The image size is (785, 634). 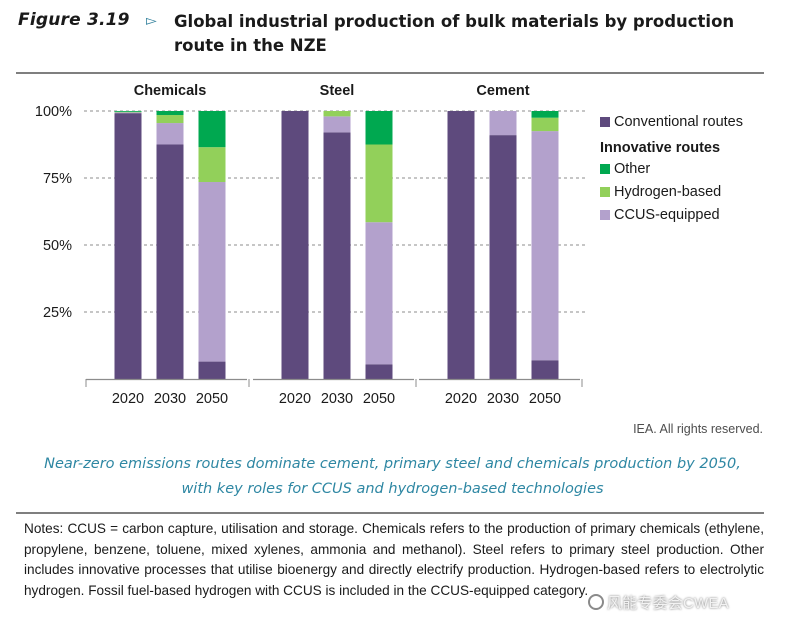 What do you see at coordinates (632, 169) in the screenshot?
I see `legend-label: Other` at bounding box center [632, 169].